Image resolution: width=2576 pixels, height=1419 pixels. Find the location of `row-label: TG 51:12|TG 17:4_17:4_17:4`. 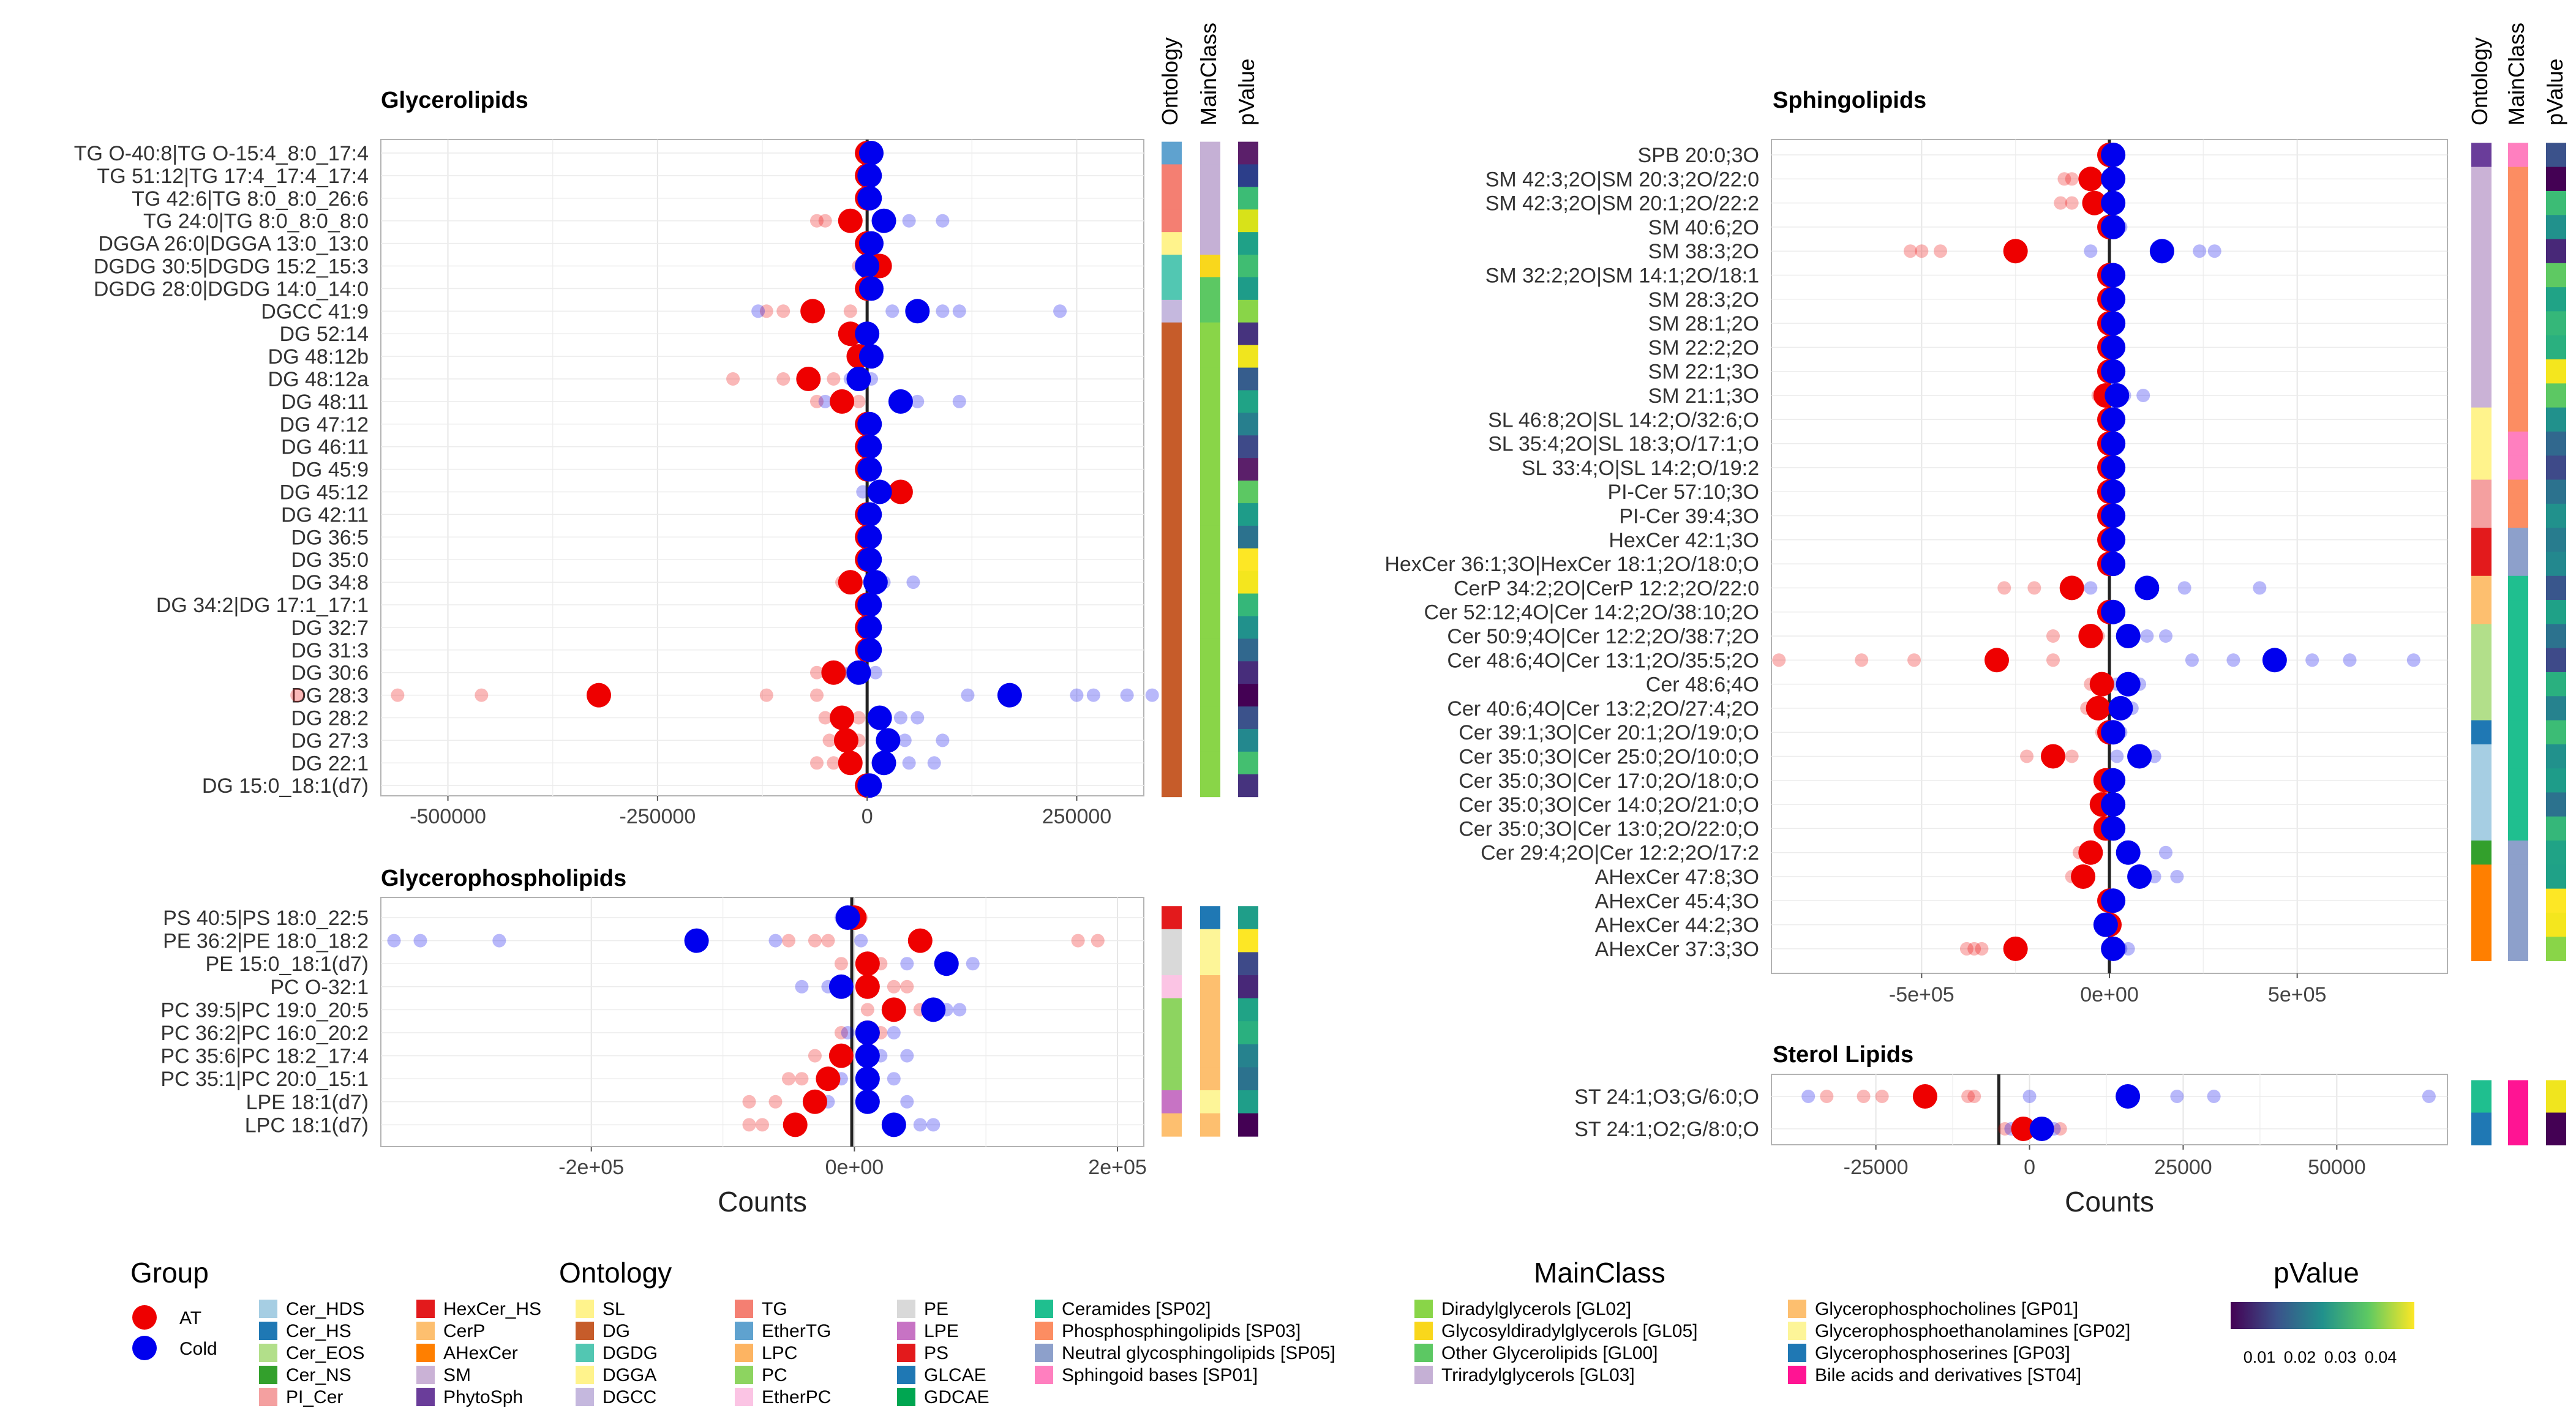

row-label: TG 51:12|TG 17:4_17:4_17:4 is located at coordinates (233, 176).